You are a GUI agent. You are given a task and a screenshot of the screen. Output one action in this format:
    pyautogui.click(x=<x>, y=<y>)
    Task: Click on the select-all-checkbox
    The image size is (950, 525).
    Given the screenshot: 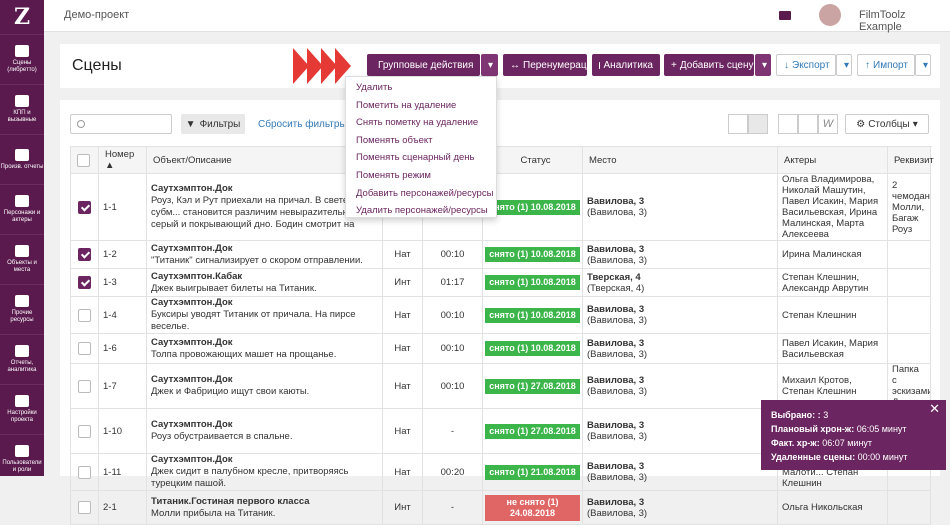 What is the action you would take?
    pyautogui.click(x=83, y=160)
    